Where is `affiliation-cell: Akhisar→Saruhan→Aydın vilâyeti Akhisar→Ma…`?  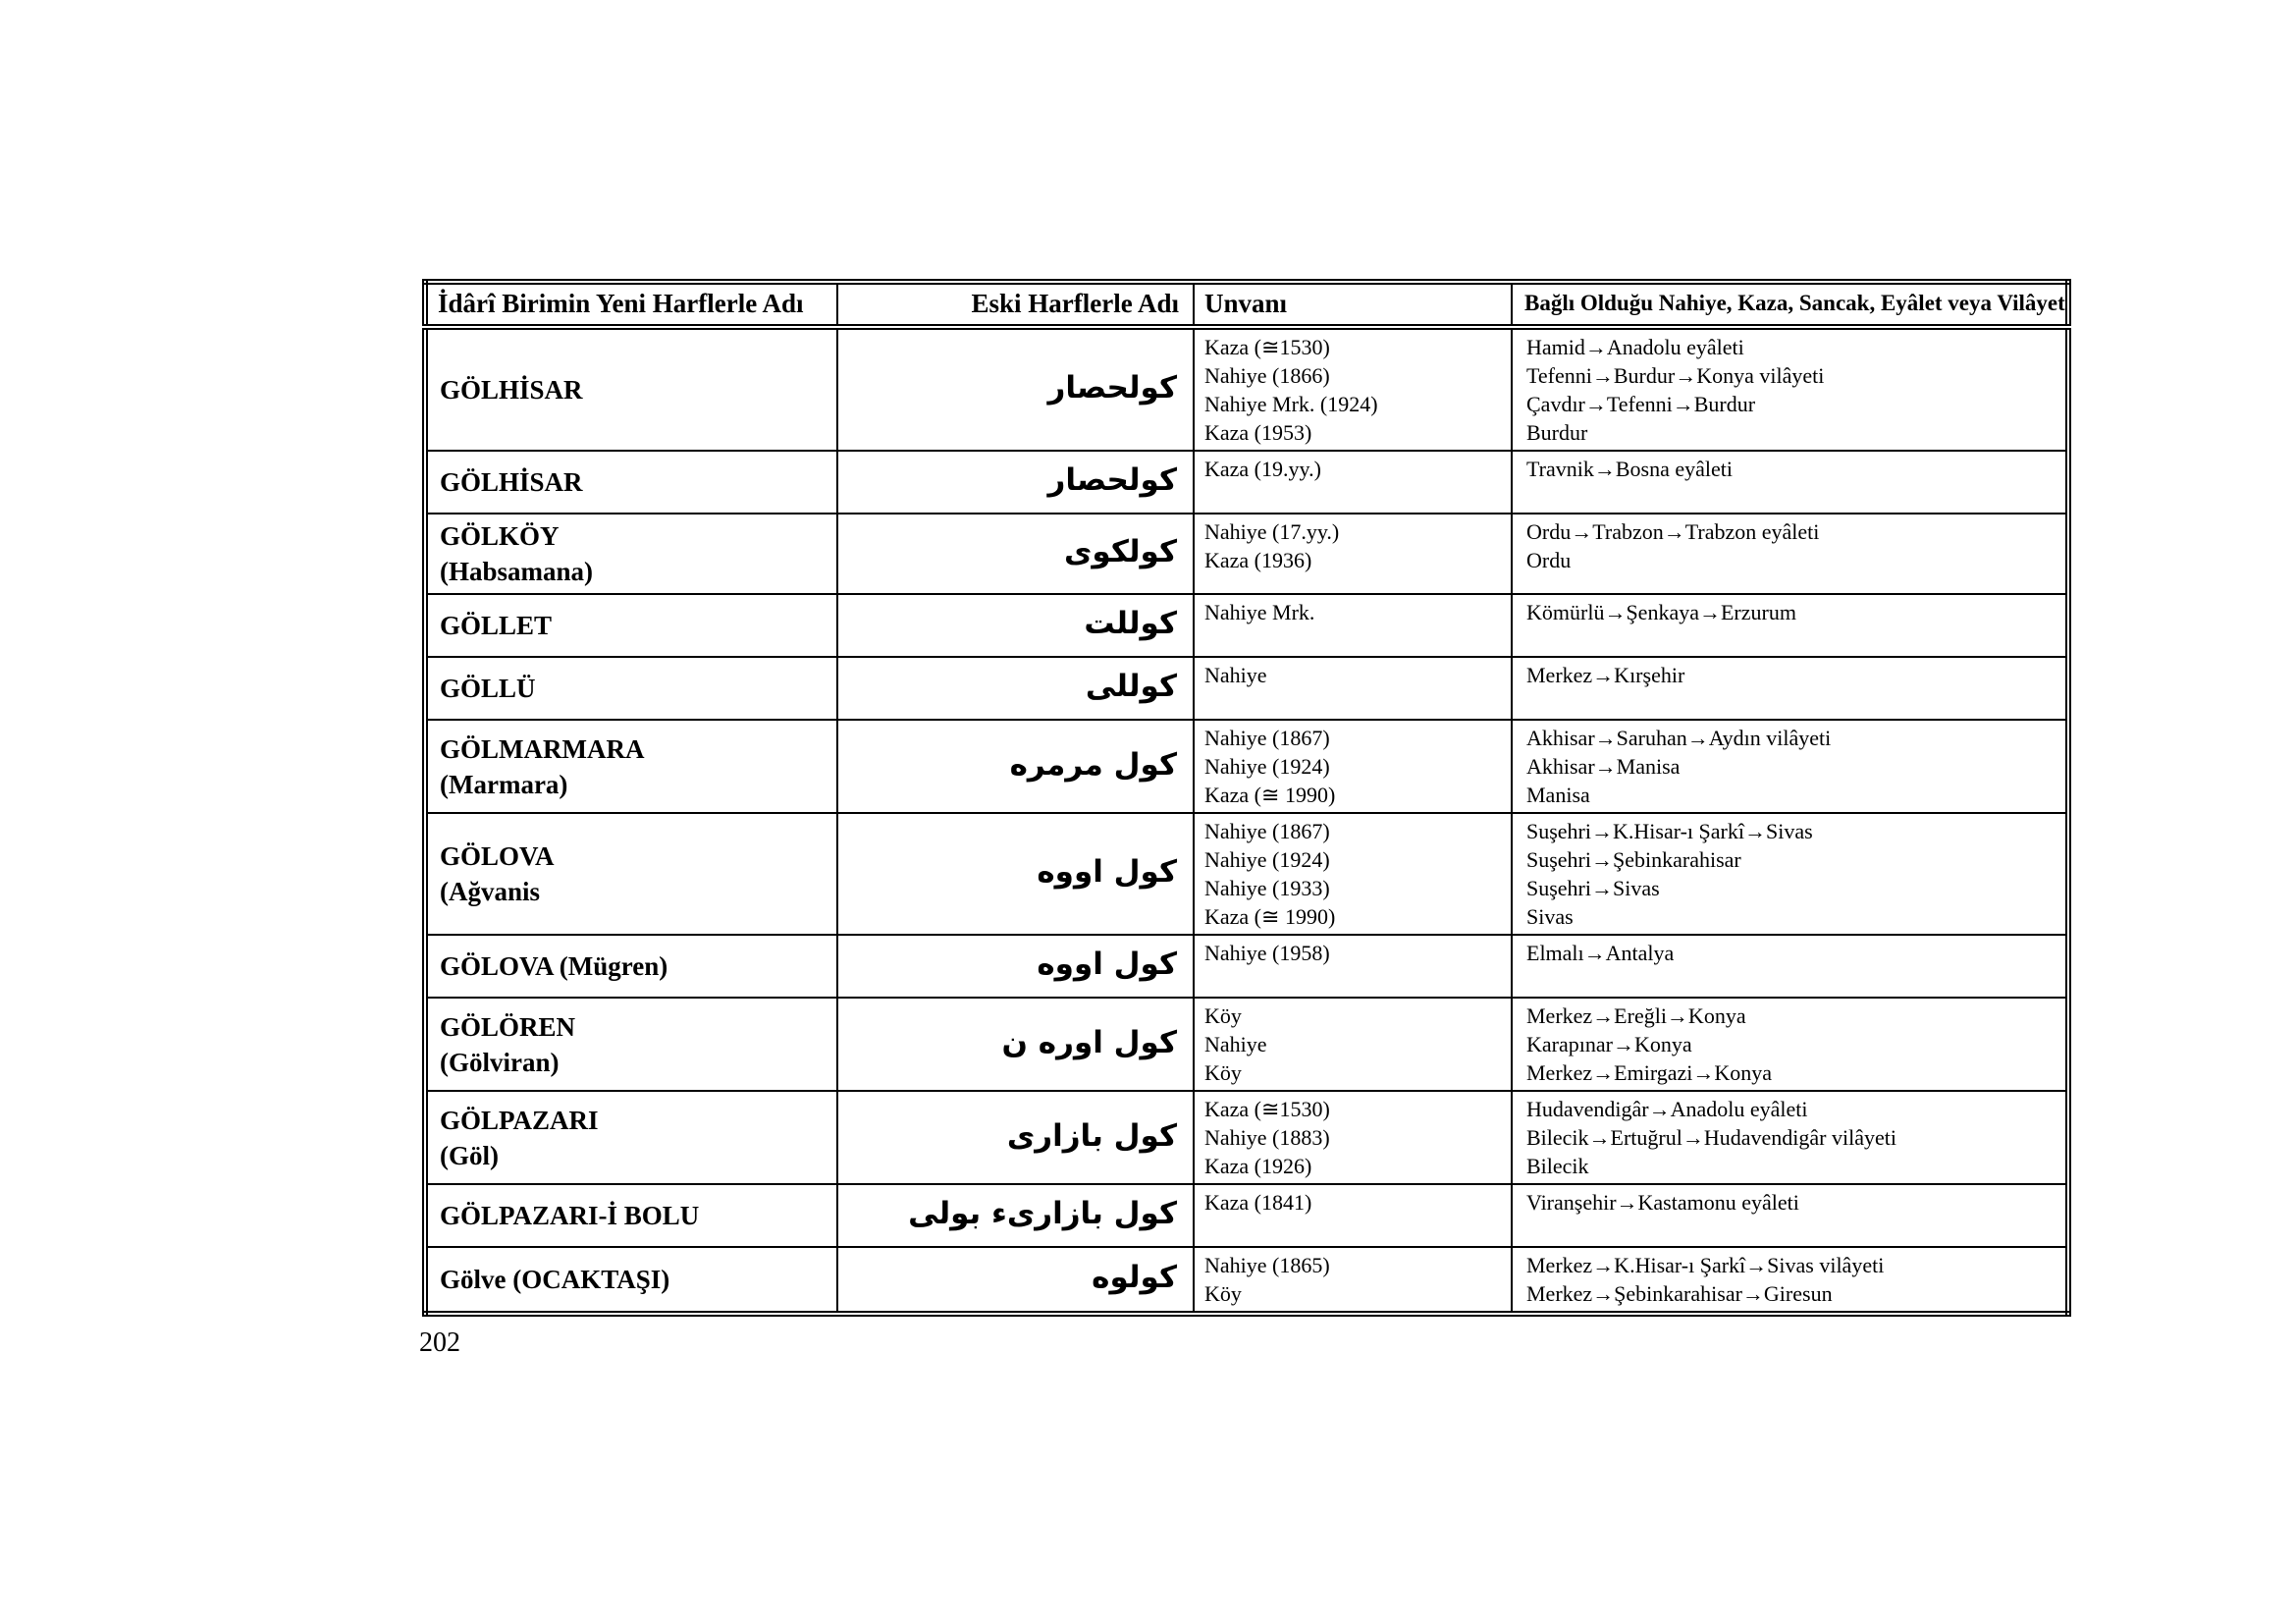 affiliation-cell: Akhisar→Saruhan→Aydın vilâyeti Akhisar→Ma… is located at coordinates (1790, 766).